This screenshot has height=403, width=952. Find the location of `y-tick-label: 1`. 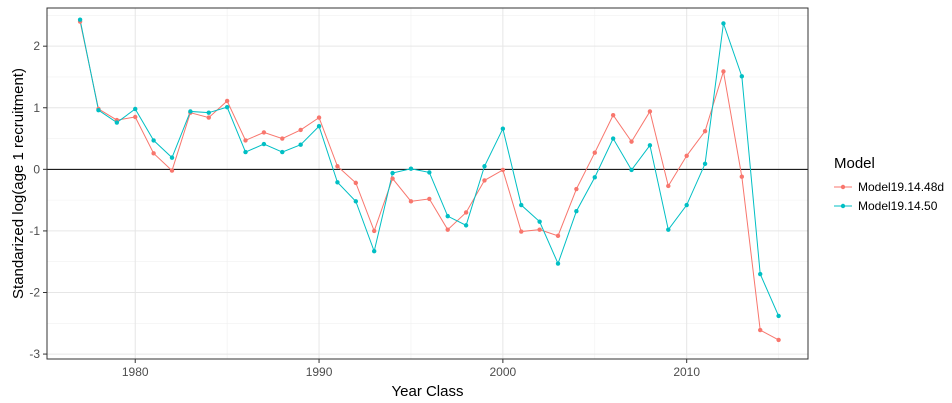

y-tick-label: 1 is located at coordinates (36, 108).